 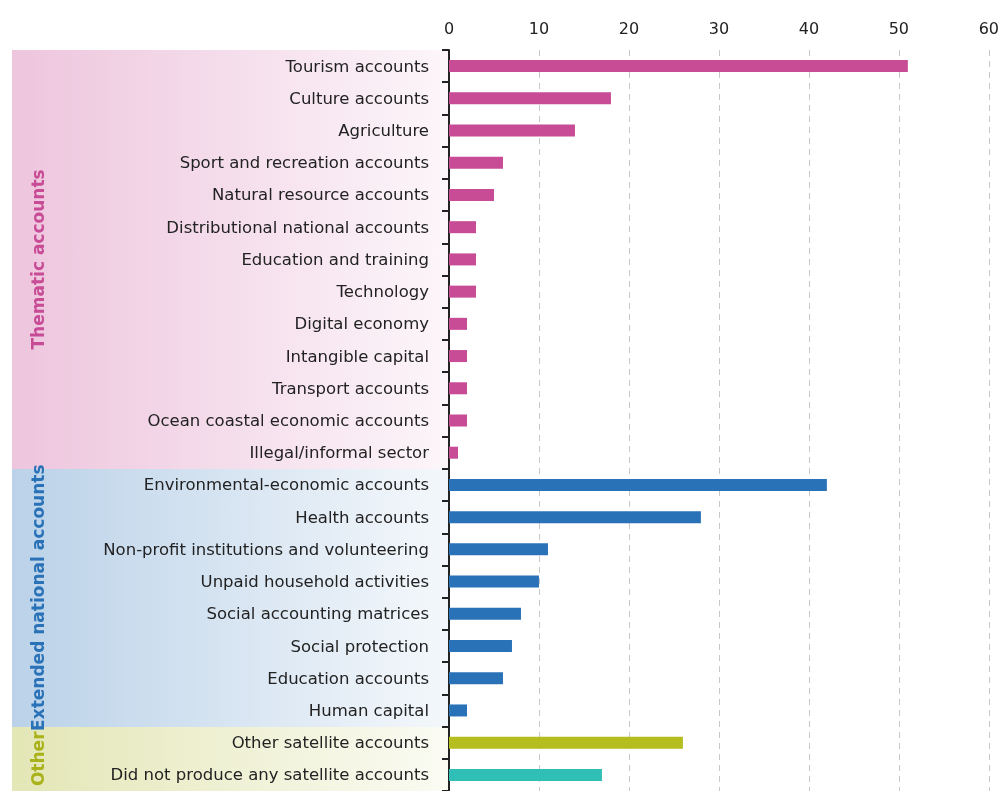 I want to click on y-tick-label: Social protection, so click(x=359, y=646).